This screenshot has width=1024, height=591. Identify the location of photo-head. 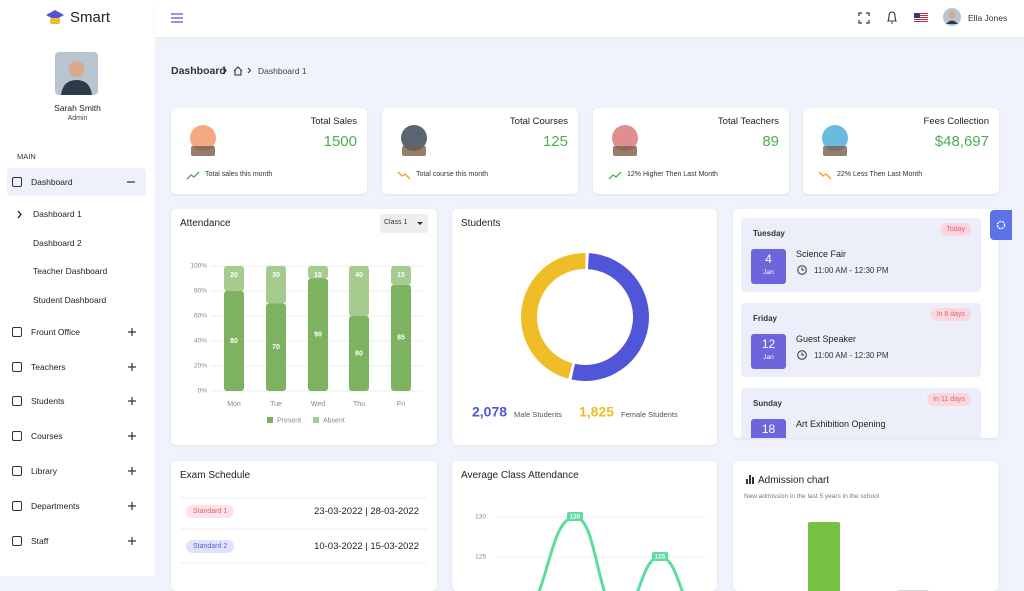
(76, 69).